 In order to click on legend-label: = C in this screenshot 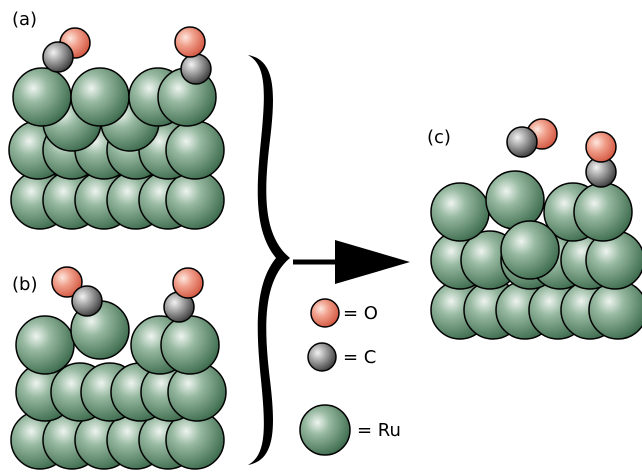, I will do `click(359, 357)`.